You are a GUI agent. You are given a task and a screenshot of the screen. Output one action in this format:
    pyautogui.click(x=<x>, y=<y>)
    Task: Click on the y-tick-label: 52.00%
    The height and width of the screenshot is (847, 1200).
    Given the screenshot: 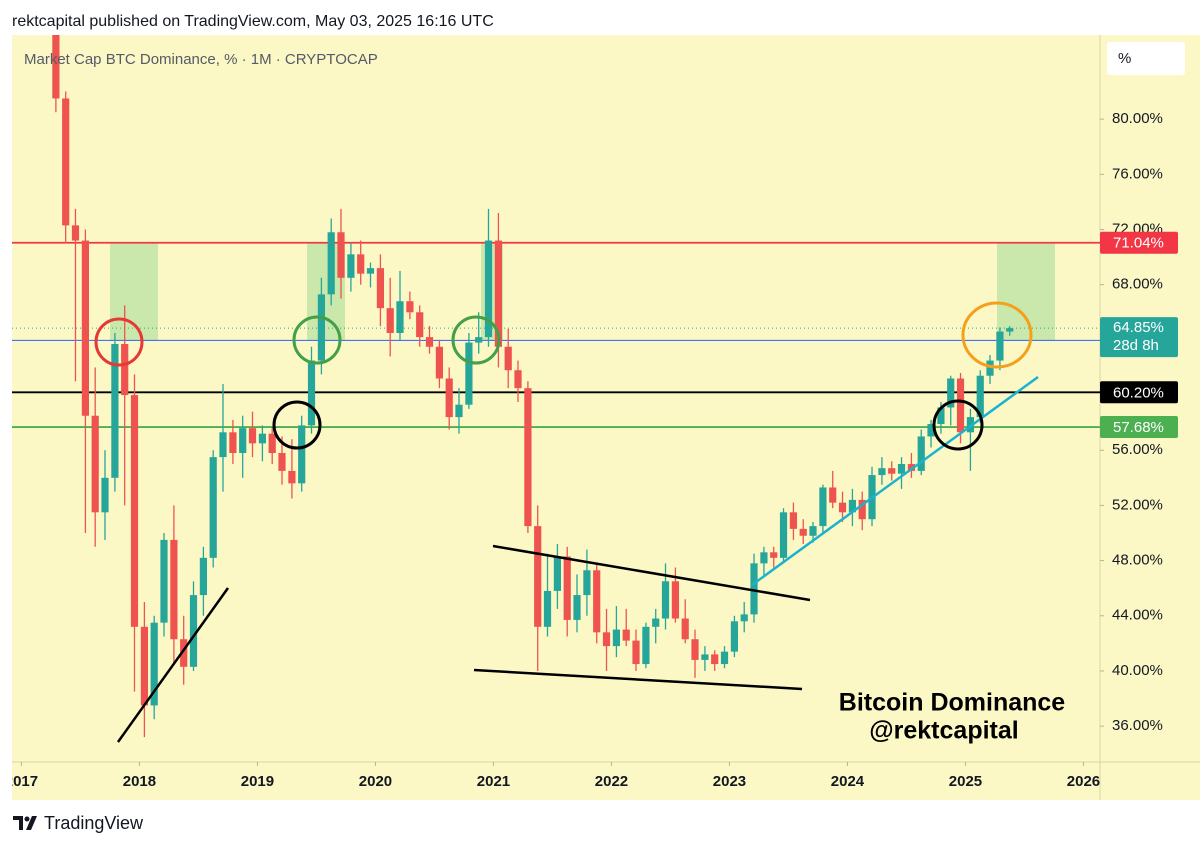 What is the action you would take?
    pyautogui.click(x=1137, y=504)
    